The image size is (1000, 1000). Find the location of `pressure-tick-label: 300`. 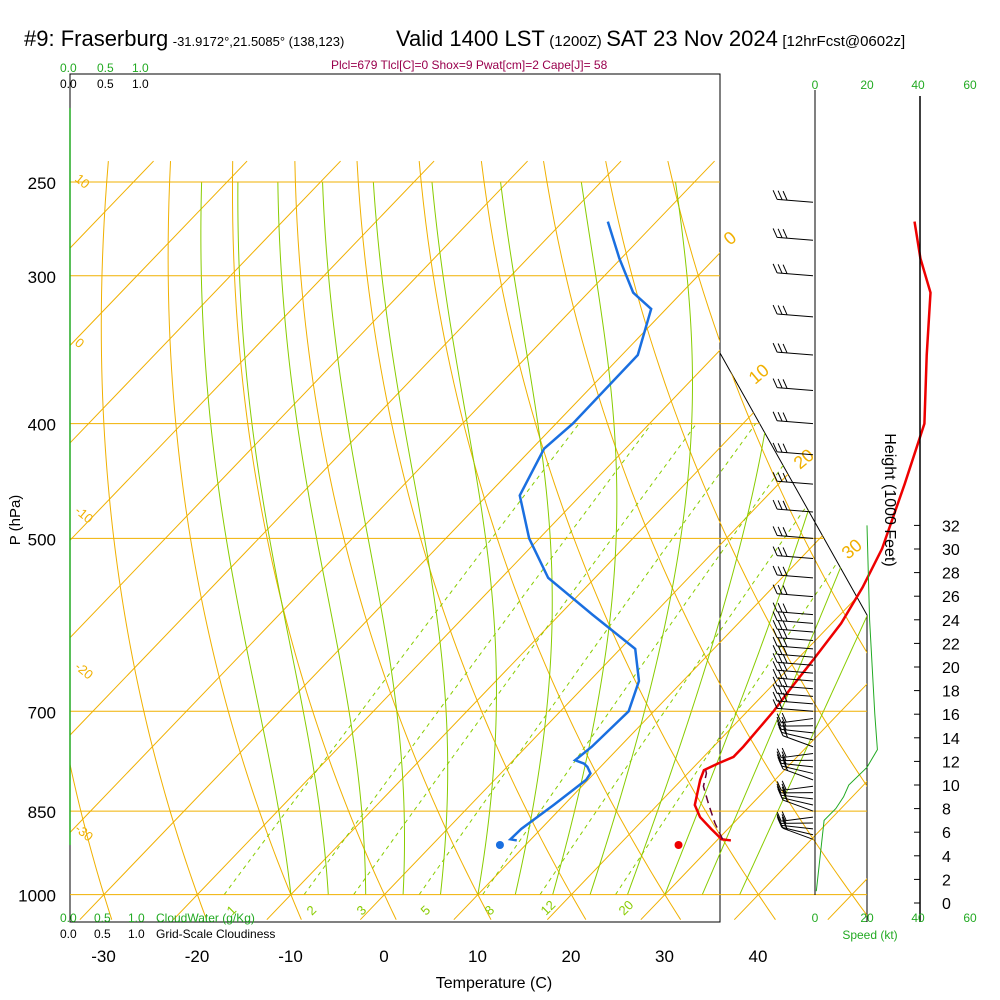

pressure-tick-label: 300 is located at coordinates (42, 277).